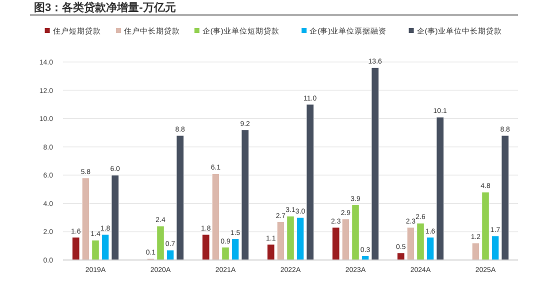 The image size is (550, 298). What do you see at coordinates (105, 8) in the screenshot?
I see `title: 图3：各类贷款净增量-万亿元` at bounding box center [105, 8].